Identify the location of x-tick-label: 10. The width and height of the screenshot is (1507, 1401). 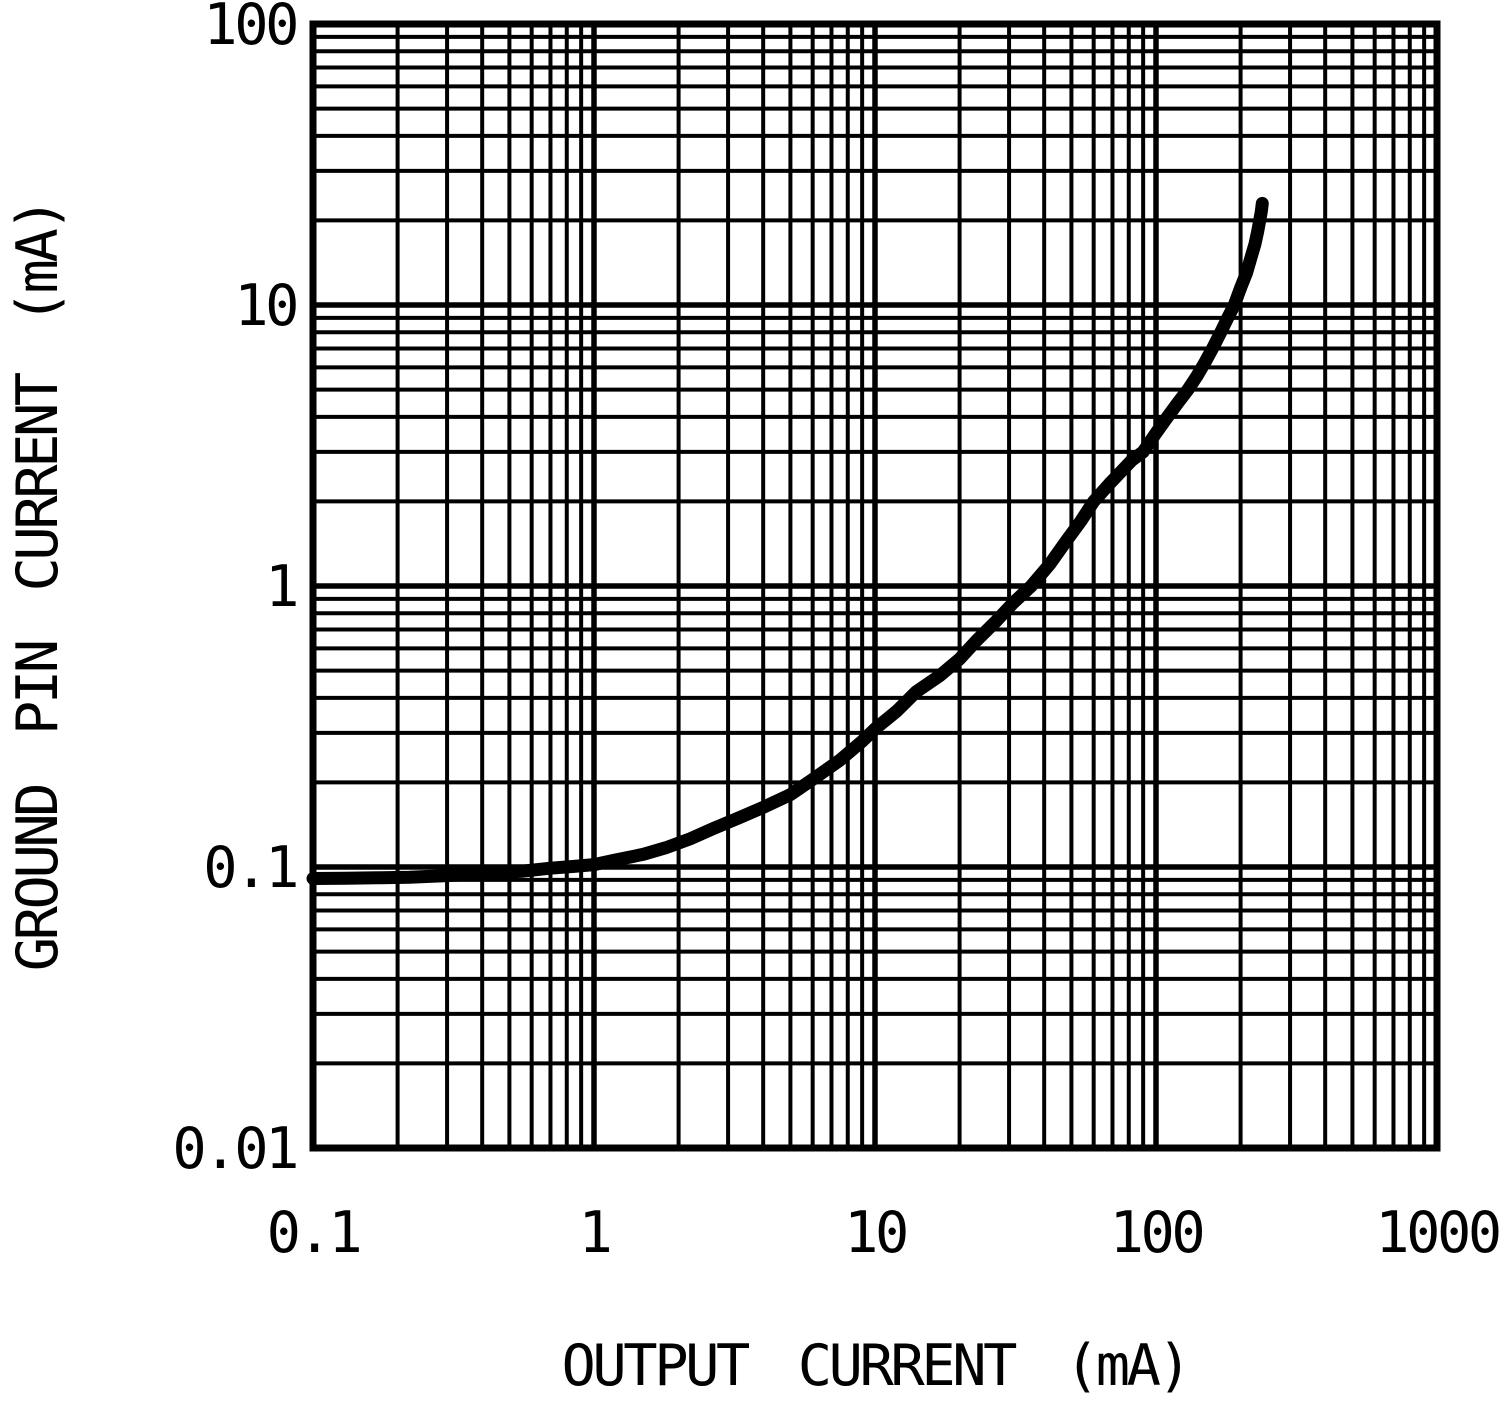
(875, 1233).